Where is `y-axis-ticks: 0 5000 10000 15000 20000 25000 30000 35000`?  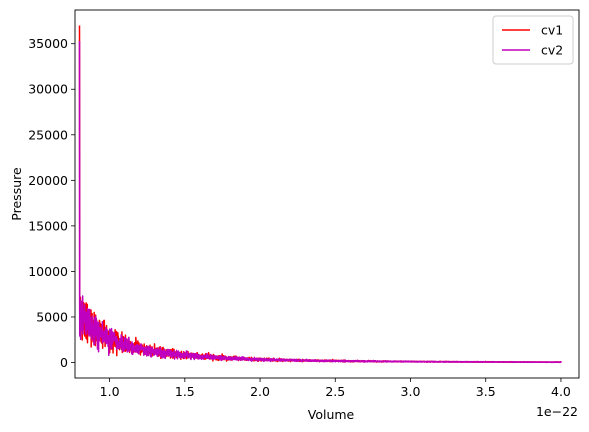
y-axis-ticks: 0 5000 10000 15000 20000 25000 30000 35000 is located at coordinates (51, 203).